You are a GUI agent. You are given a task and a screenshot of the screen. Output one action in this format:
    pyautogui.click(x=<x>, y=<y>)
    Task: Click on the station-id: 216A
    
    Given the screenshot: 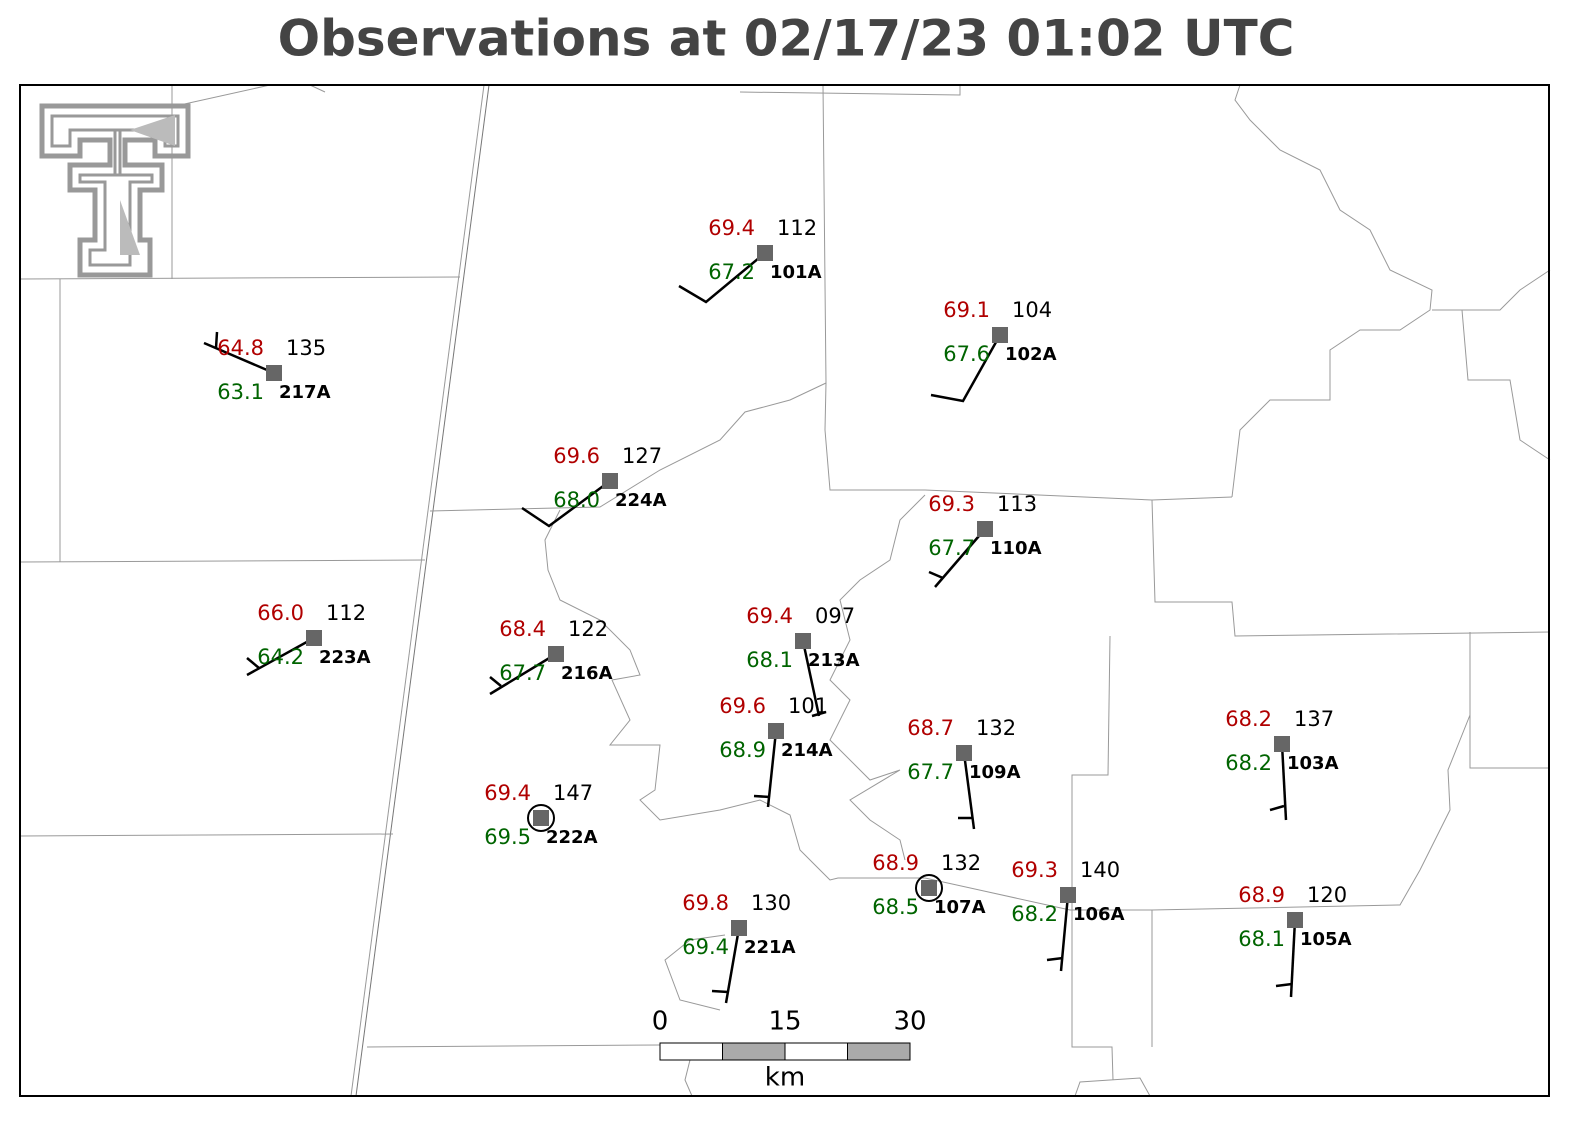 What is the action you would take?
    pyautogui.click(x=587, y=673)
    